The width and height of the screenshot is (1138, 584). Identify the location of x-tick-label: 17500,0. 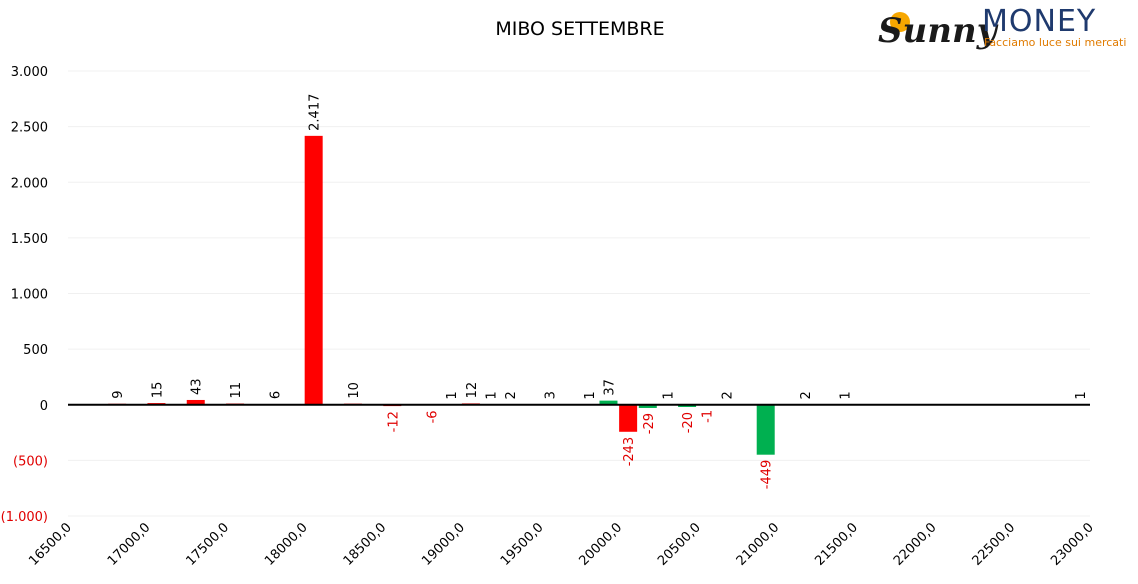
(207, 544).